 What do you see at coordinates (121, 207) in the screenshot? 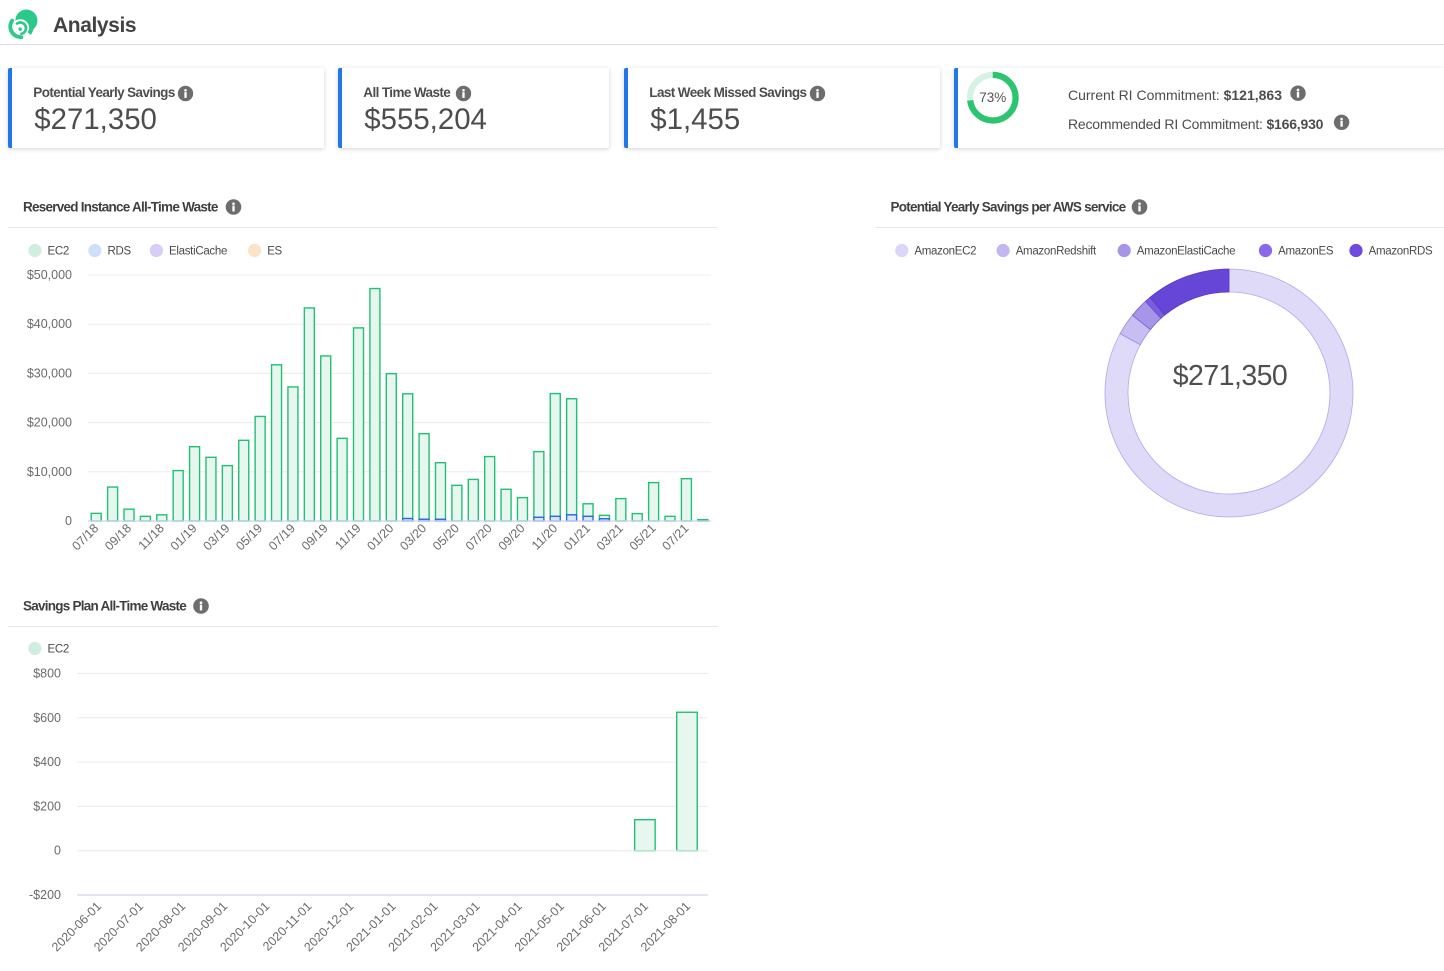
I see `svg-text:Reserved Instance All-Time Was: Reserved Instance All-Time Waste` at bounding box center [121, 207].